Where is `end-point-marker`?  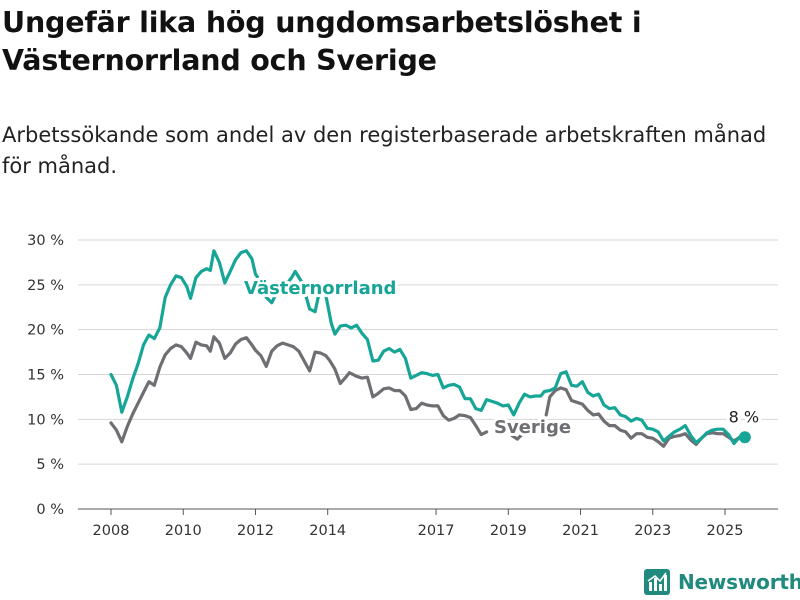 end-point-marker is located at coordinates (744, 437).